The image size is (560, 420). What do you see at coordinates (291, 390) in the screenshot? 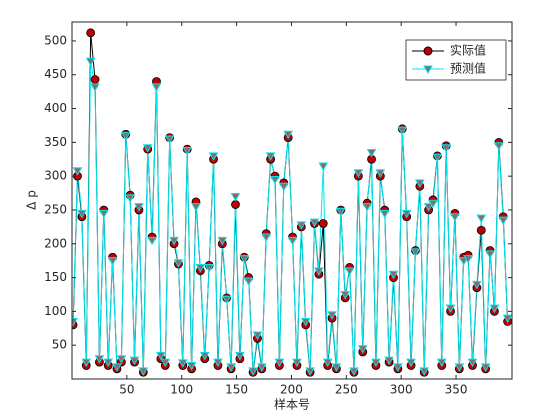
I see `x-tick-label: 200` at bounding box center [291, 390].